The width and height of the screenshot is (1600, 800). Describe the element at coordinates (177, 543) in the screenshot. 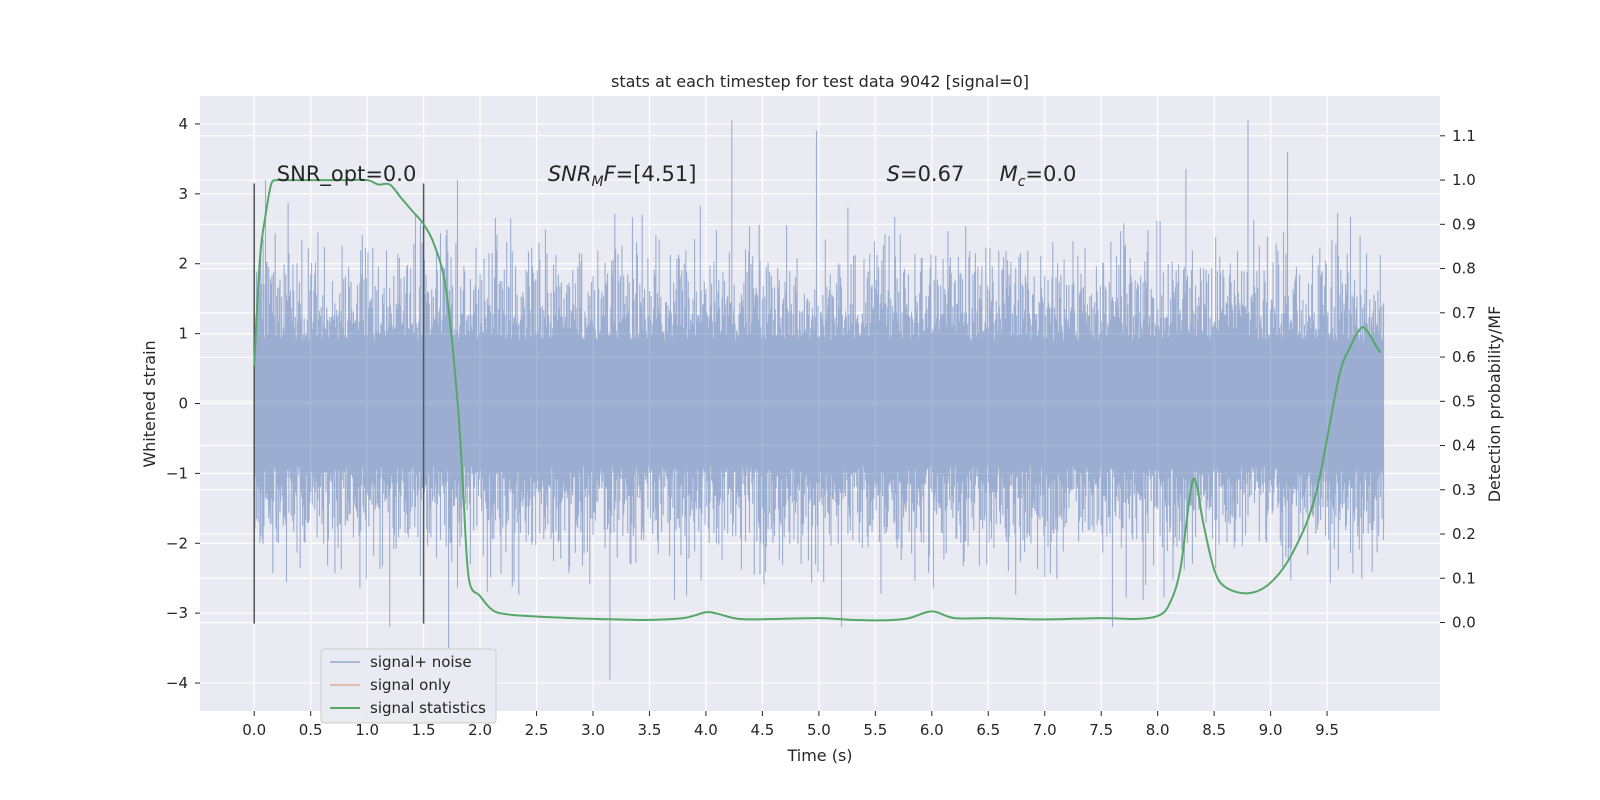

I see `y-left-tick-label: −2` at that location.